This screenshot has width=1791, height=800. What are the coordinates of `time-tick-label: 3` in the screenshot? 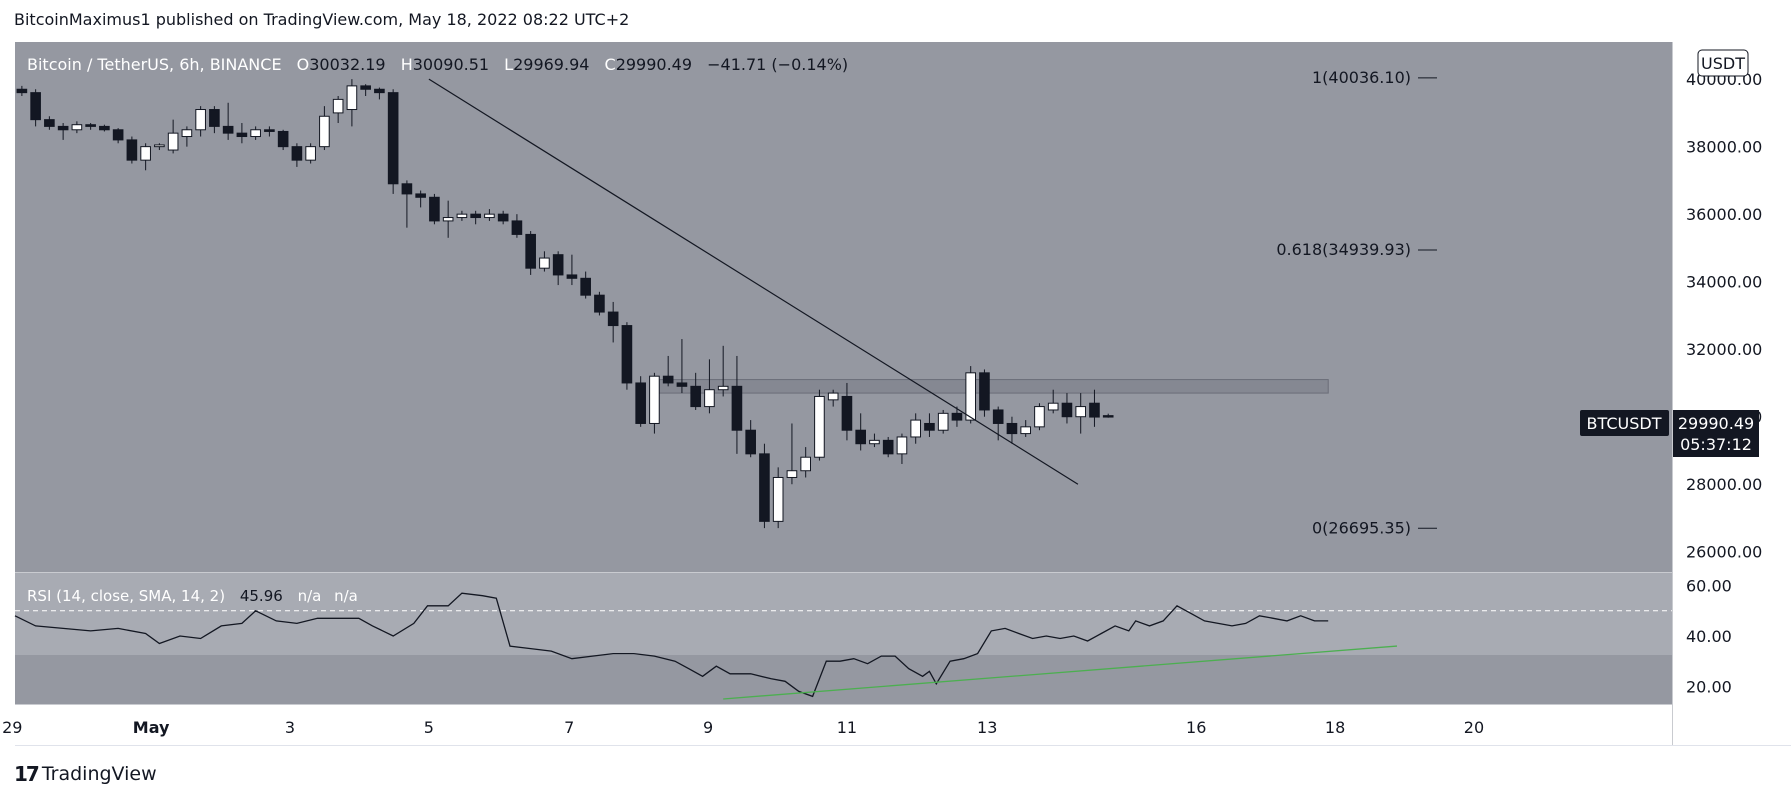 It's located at (290, 727).